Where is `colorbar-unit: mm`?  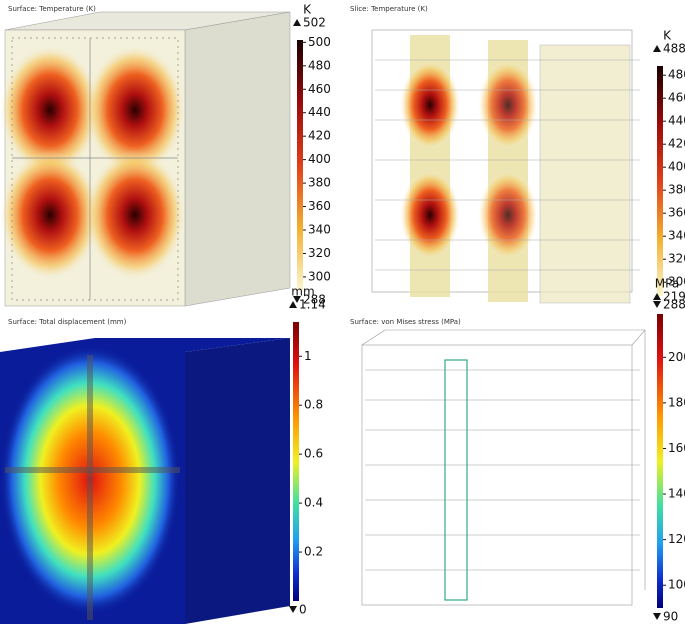 colorbar-unit: mm is located at coordinates (302, 292).